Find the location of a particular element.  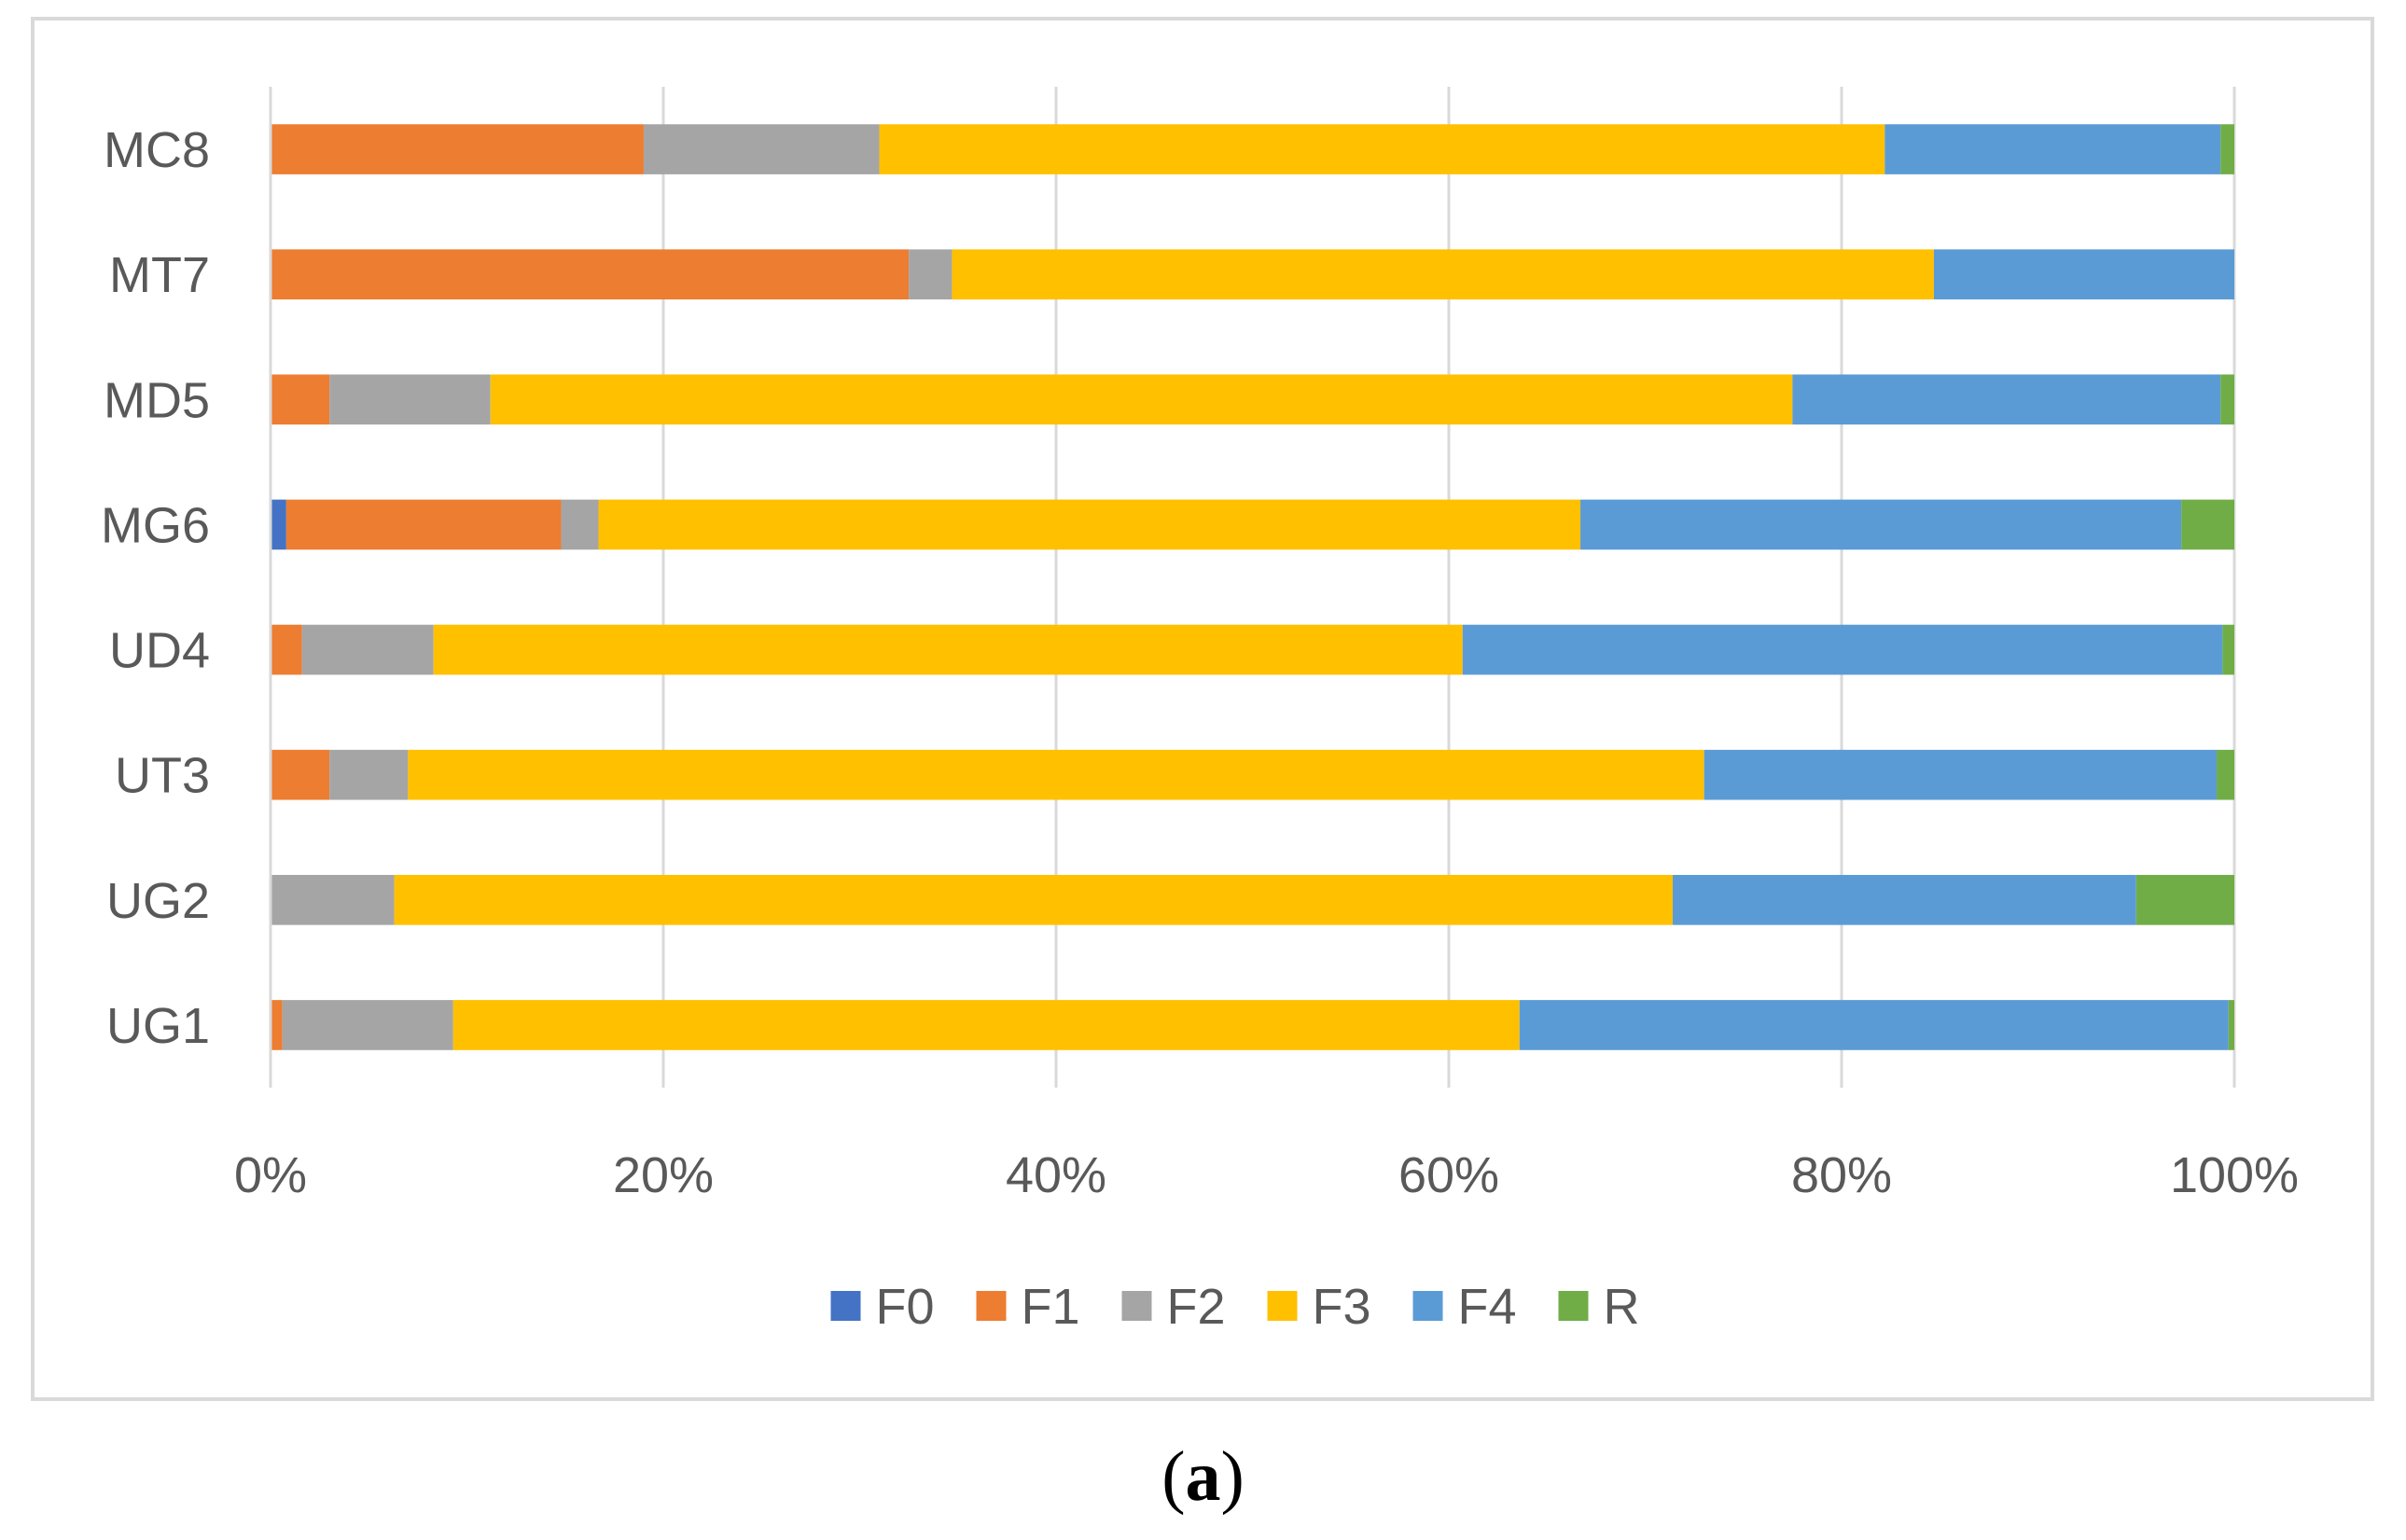

bar-segment-ug1-f2 is located at coordinates (367, 1025).